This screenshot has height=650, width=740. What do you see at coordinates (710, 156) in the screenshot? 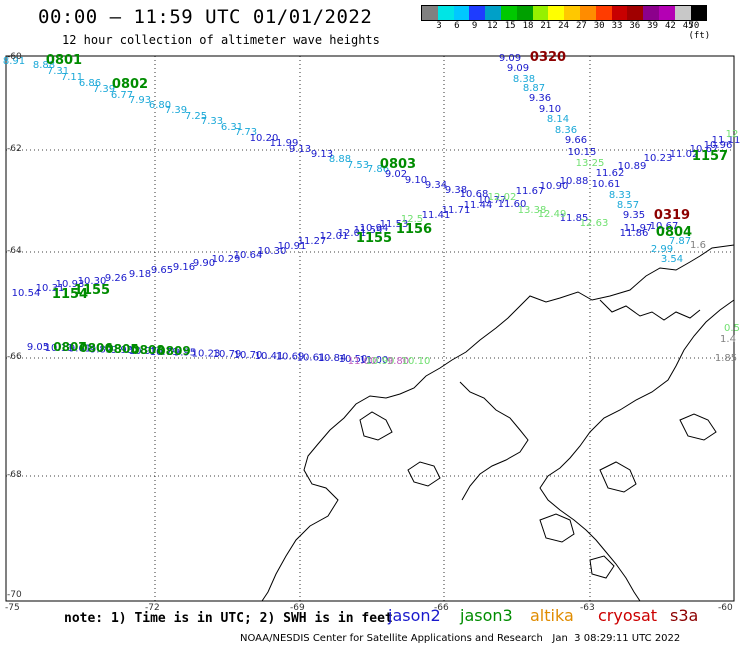
I see `track-time-label: 1157` at bounding box center [710, 156].